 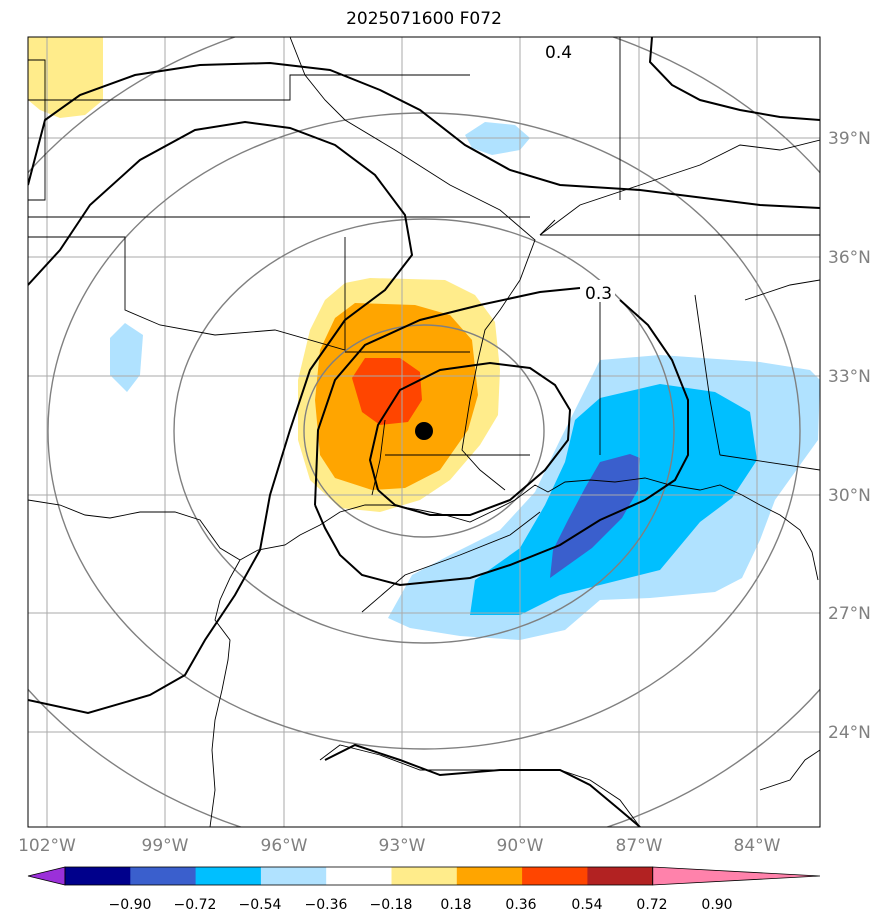 I want to click on lon-label: 102°W, so click(x=47, y=846).